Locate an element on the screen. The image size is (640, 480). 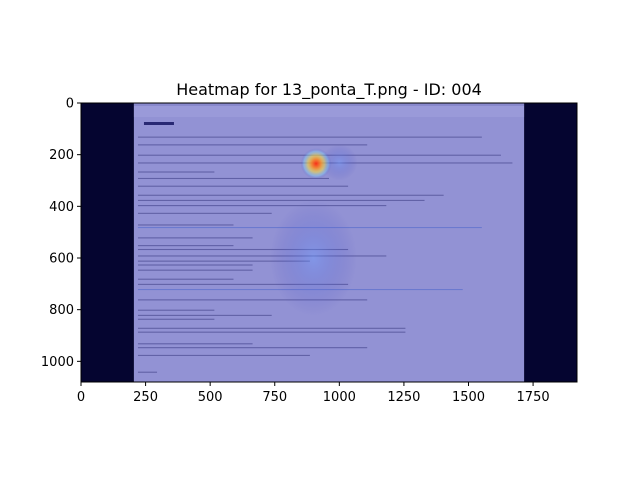
x-tick-label: 1750 is located at coordinates (533, 397).